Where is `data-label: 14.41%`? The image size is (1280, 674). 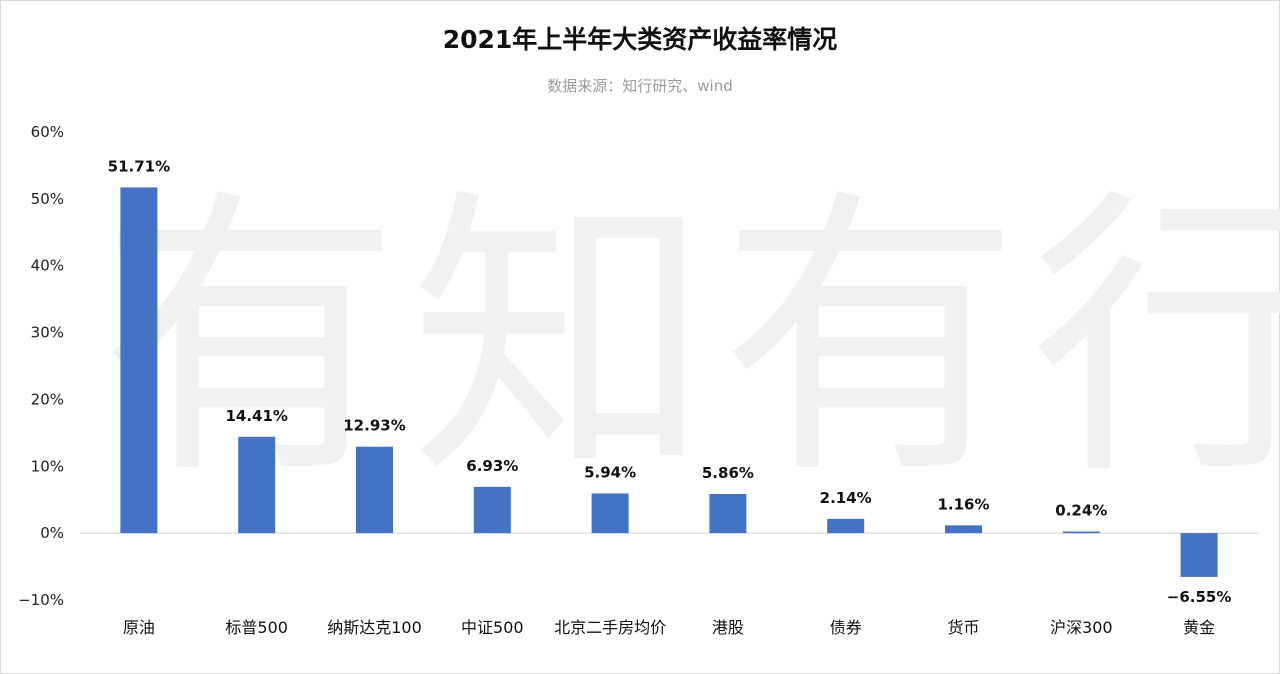
data-label: 14.41% is located at coordinates (256, 416).